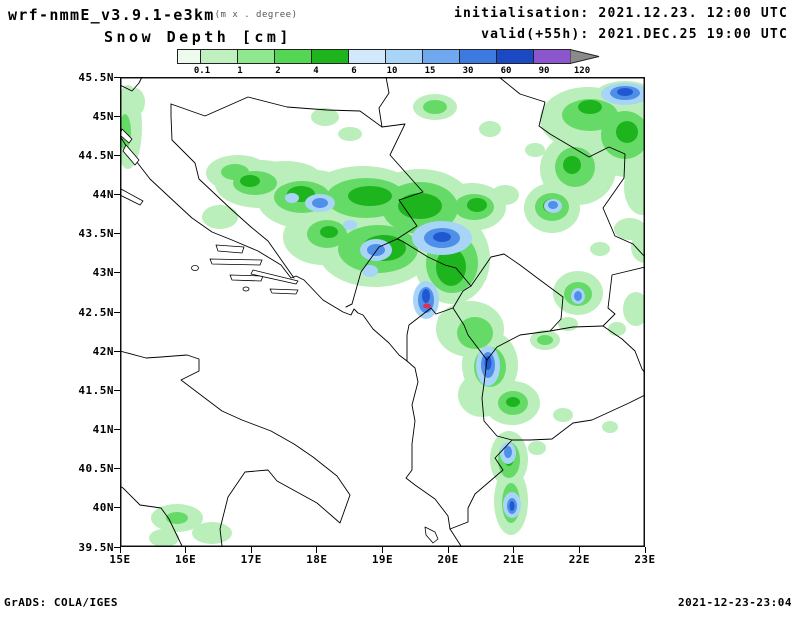  What do you see at coordinates (96, 155) in the screenshot?
I see `lat-label: 44.5N` at bounding box center [96, 155].